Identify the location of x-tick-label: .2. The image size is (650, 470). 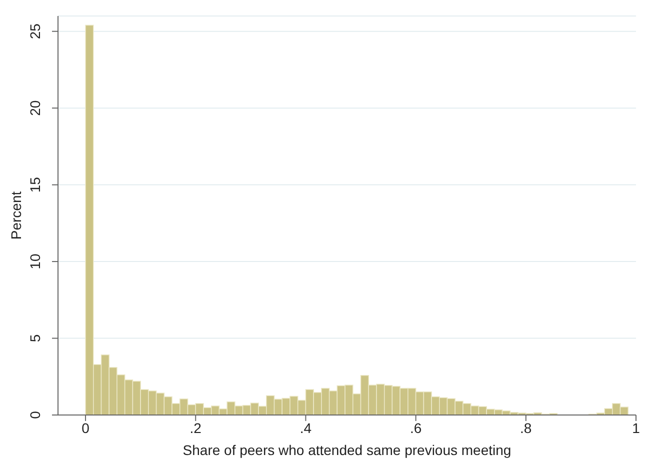
(196, 428).